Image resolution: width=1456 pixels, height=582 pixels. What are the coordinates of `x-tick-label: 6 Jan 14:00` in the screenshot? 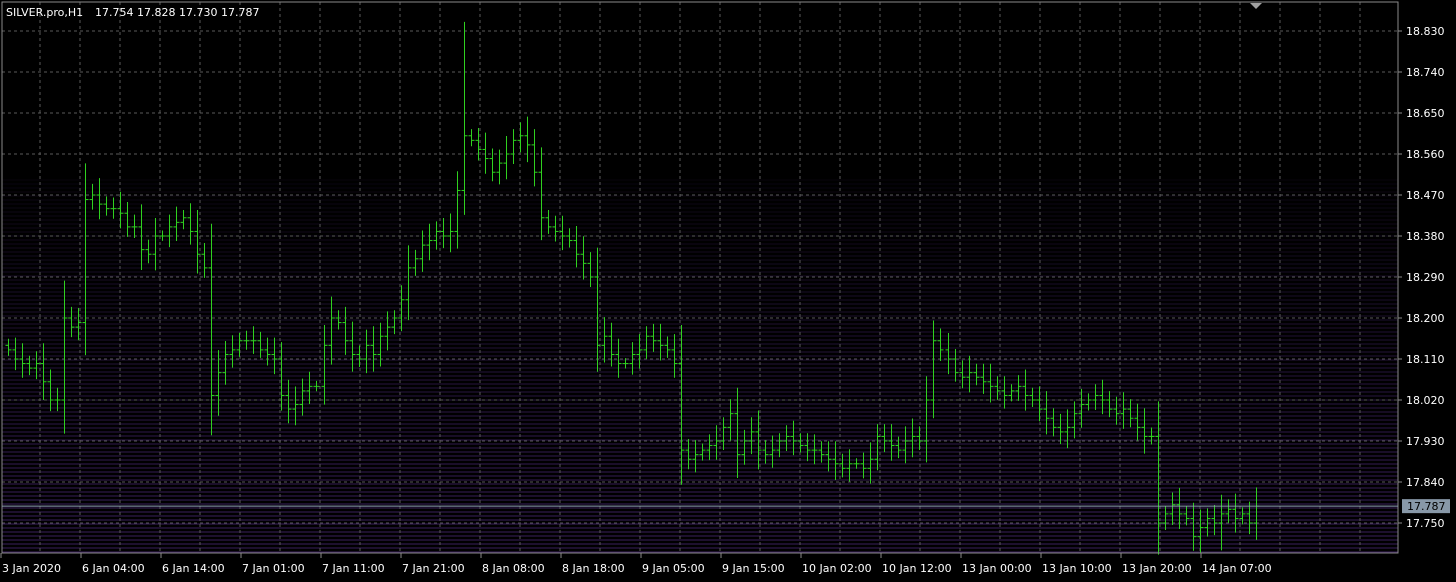 It's located at (193, 568).